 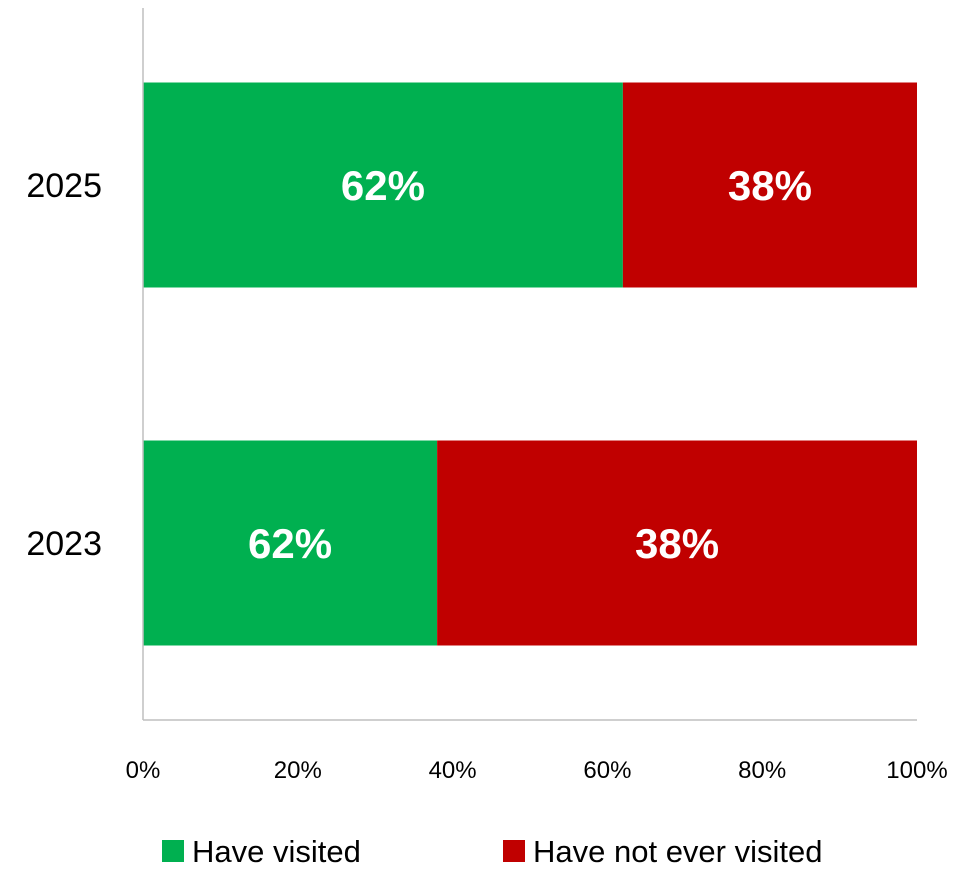 I want to click on data-label-2023-series-1: 38%, so click(x=677, y=543).